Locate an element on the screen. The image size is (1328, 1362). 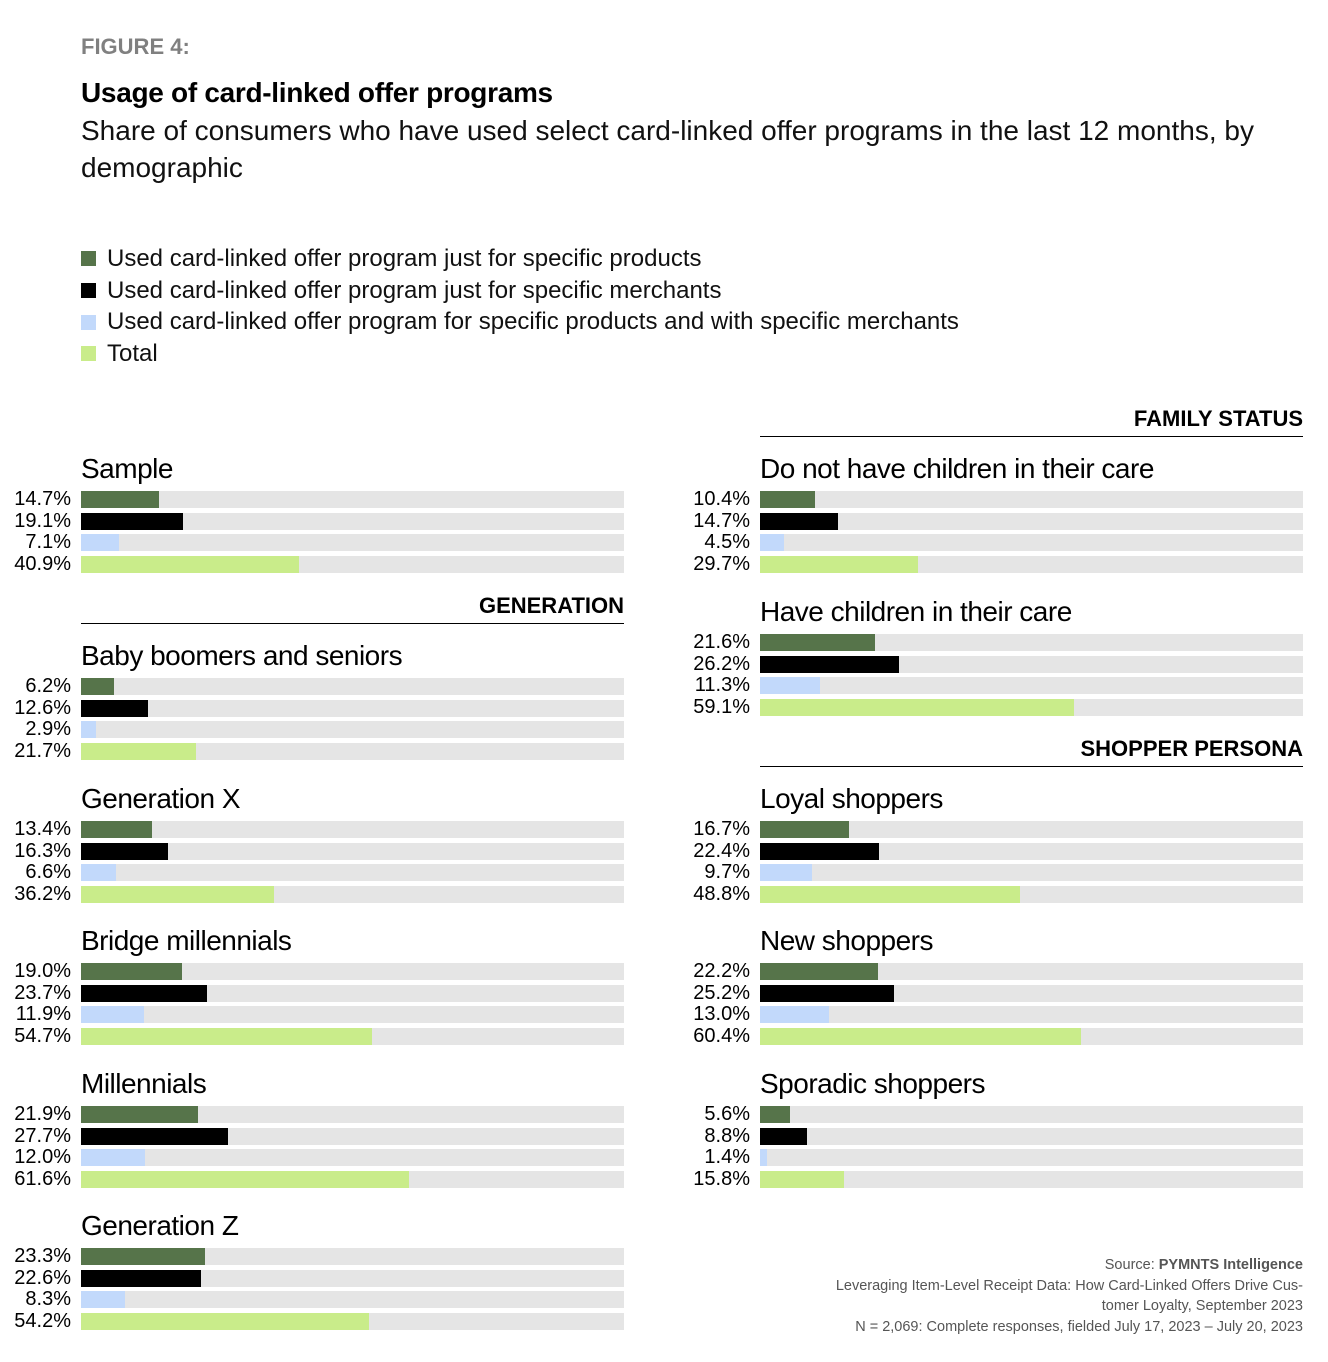
section-header: FAMILY STATUS is located at coordinates (1031, 421).